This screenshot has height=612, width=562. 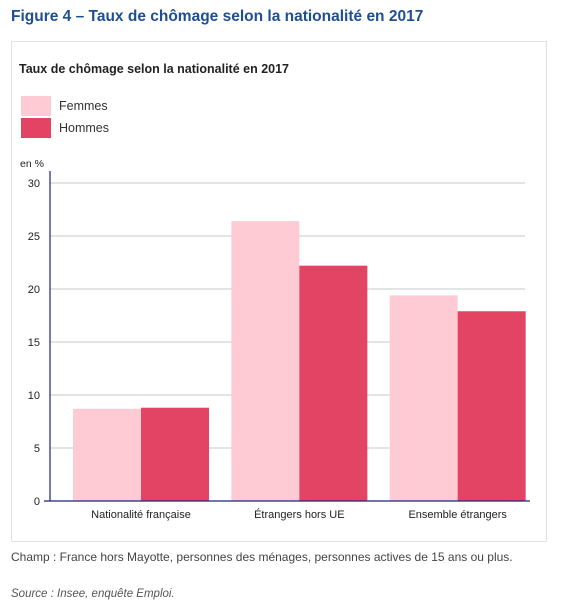 I want to click on y-tick-label-30: 30, so click(x=34, y=184).